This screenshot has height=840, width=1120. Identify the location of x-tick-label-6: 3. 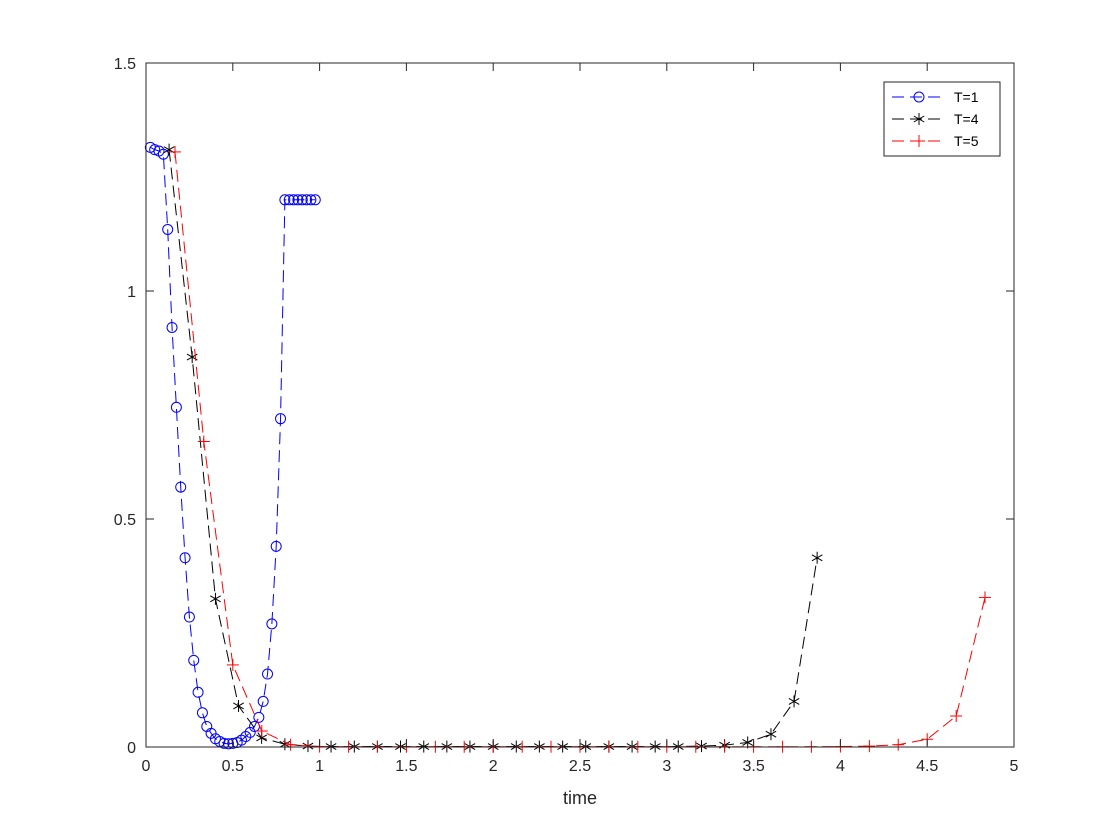
(666, 766).